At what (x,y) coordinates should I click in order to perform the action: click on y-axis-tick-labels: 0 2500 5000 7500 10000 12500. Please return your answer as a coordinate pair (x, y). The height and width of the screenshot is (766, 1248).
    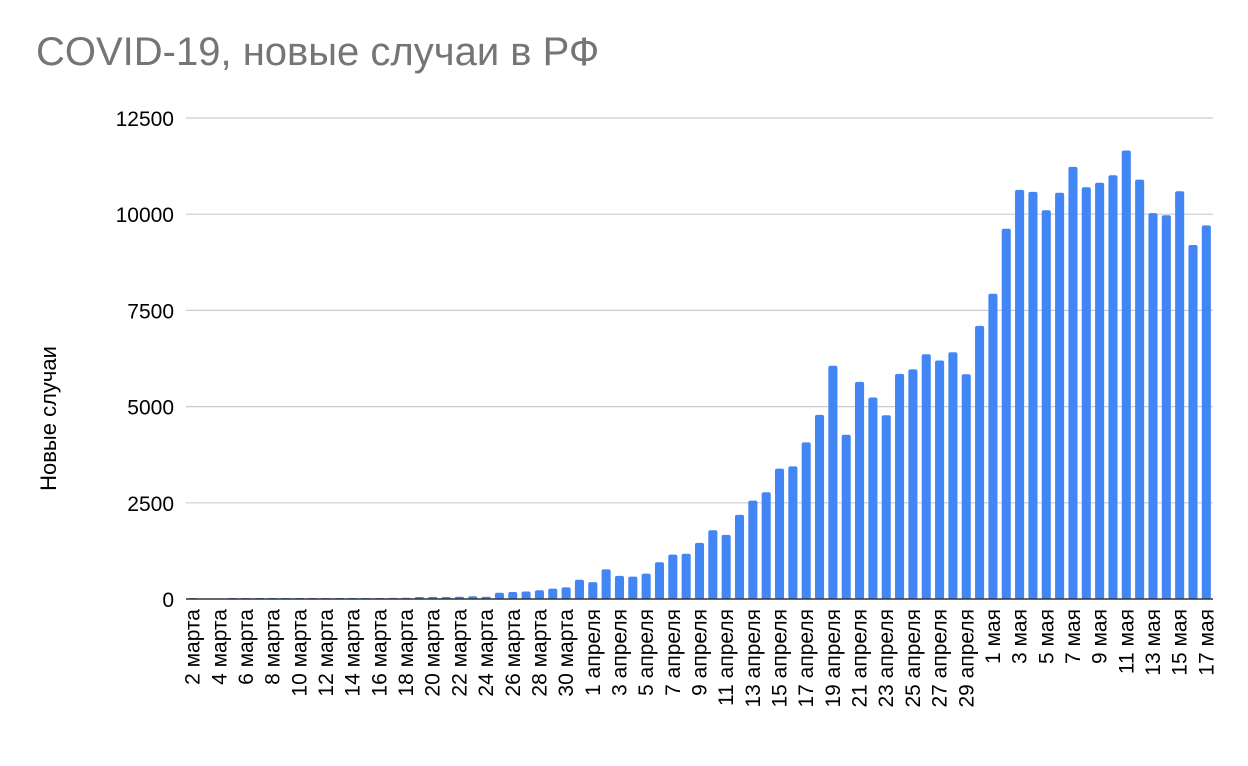
    Looking at the image, I should click on (145, 360).